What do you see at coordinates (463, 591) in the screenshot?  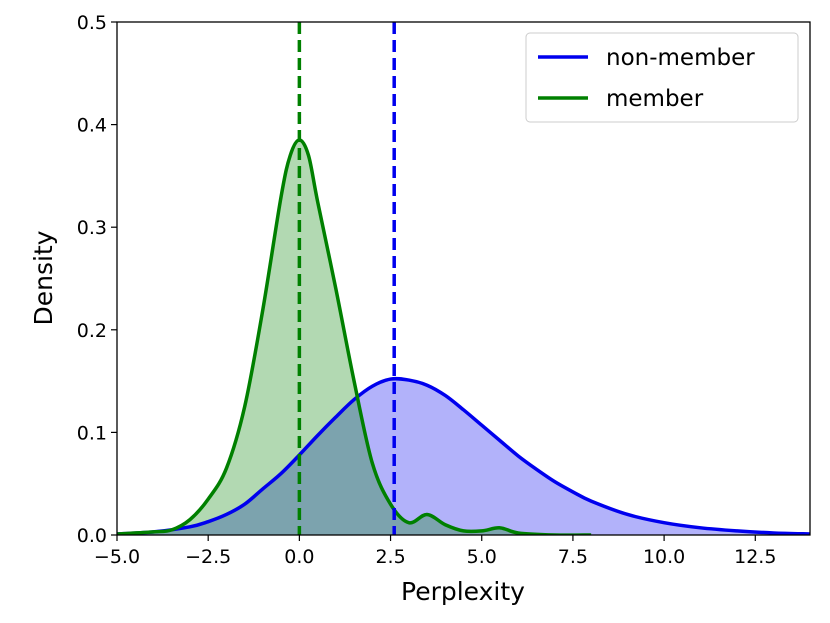 I see `x-axis-label: Perplexity` at bounding box center [463, 591].